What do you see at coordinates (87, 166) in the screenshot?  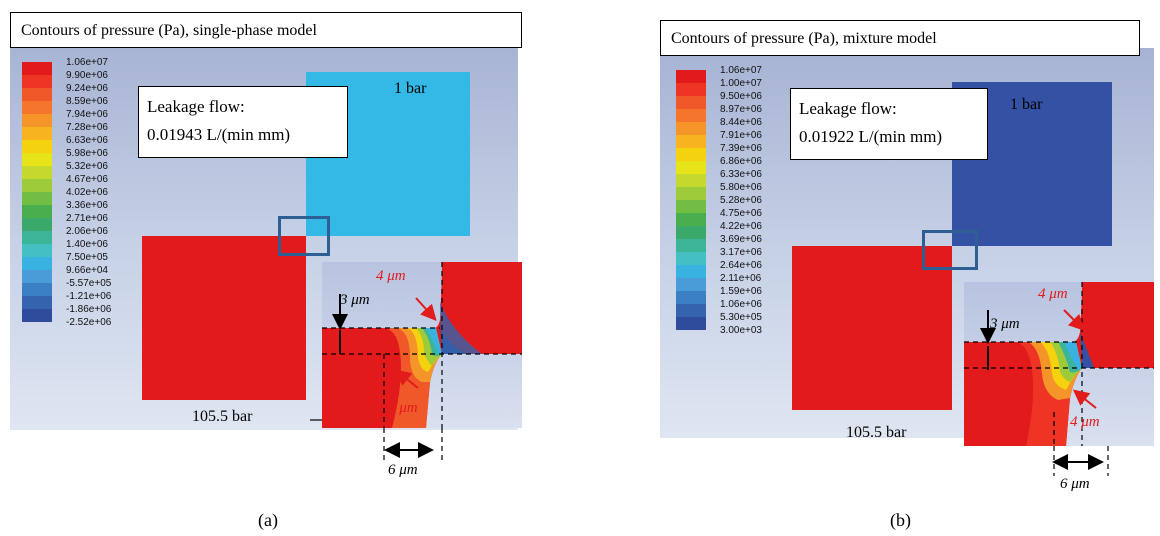 I see `legend-label: 5.32e+06` at bounding box center [87, 166].